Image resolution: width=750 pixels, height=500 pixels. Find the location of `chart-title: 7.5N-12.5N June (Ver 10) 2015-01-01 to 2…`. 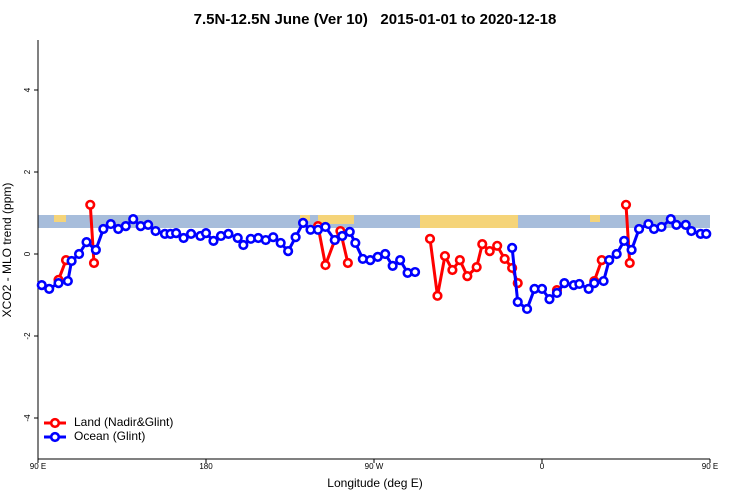

chart-title: 7.5N-12.5N June (Ver 10) 2015-01-01 to 2… is located at coordinates (375, 19).